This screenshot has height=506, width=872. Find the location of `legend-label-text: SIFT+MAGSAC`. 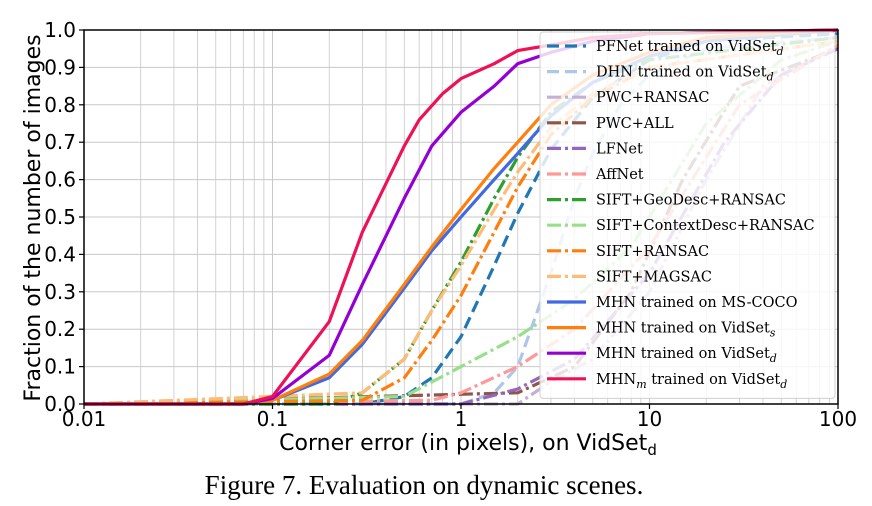

legend-label-text: SIFT+MAGSAC is located at coordinates (654, 277).